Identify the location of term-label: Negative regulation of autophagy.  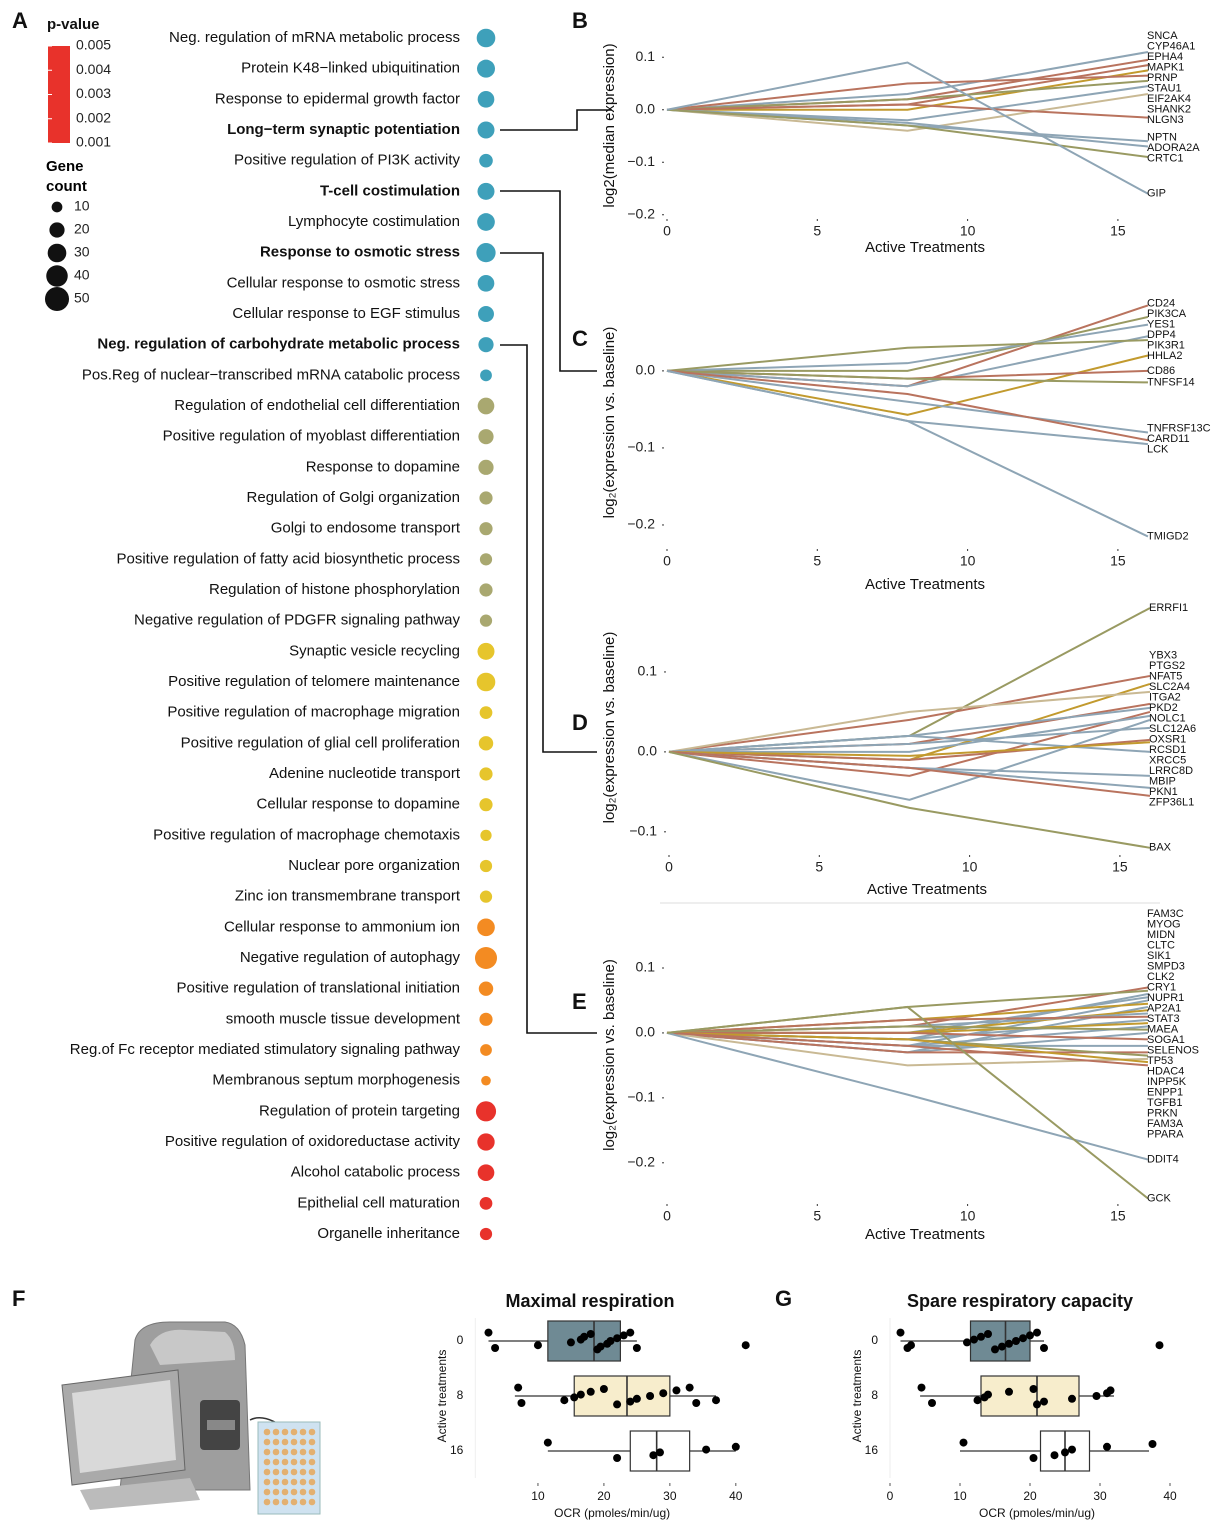
(350, 957).